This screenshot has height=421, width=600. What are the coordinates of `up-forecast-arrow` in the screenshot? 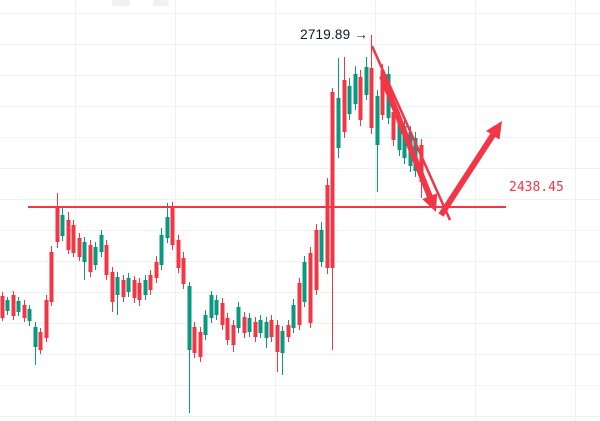 It's located at (470, 169).